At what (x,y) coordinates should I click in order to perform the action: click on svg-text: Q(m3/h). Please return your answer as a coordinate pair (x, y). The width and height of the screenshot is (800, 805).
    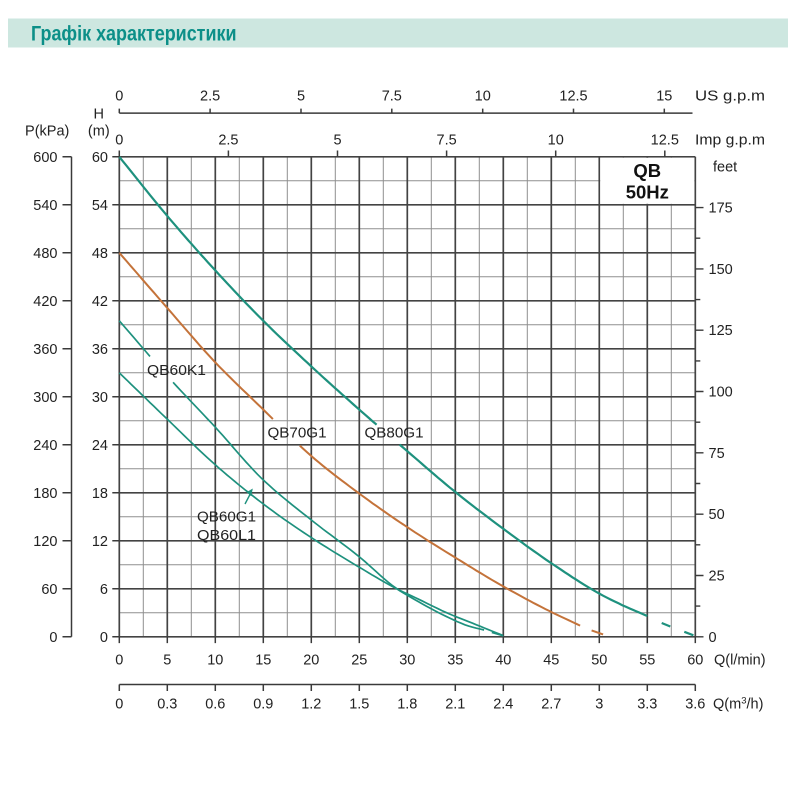
    Looking at the image, I should click on (738, 704).